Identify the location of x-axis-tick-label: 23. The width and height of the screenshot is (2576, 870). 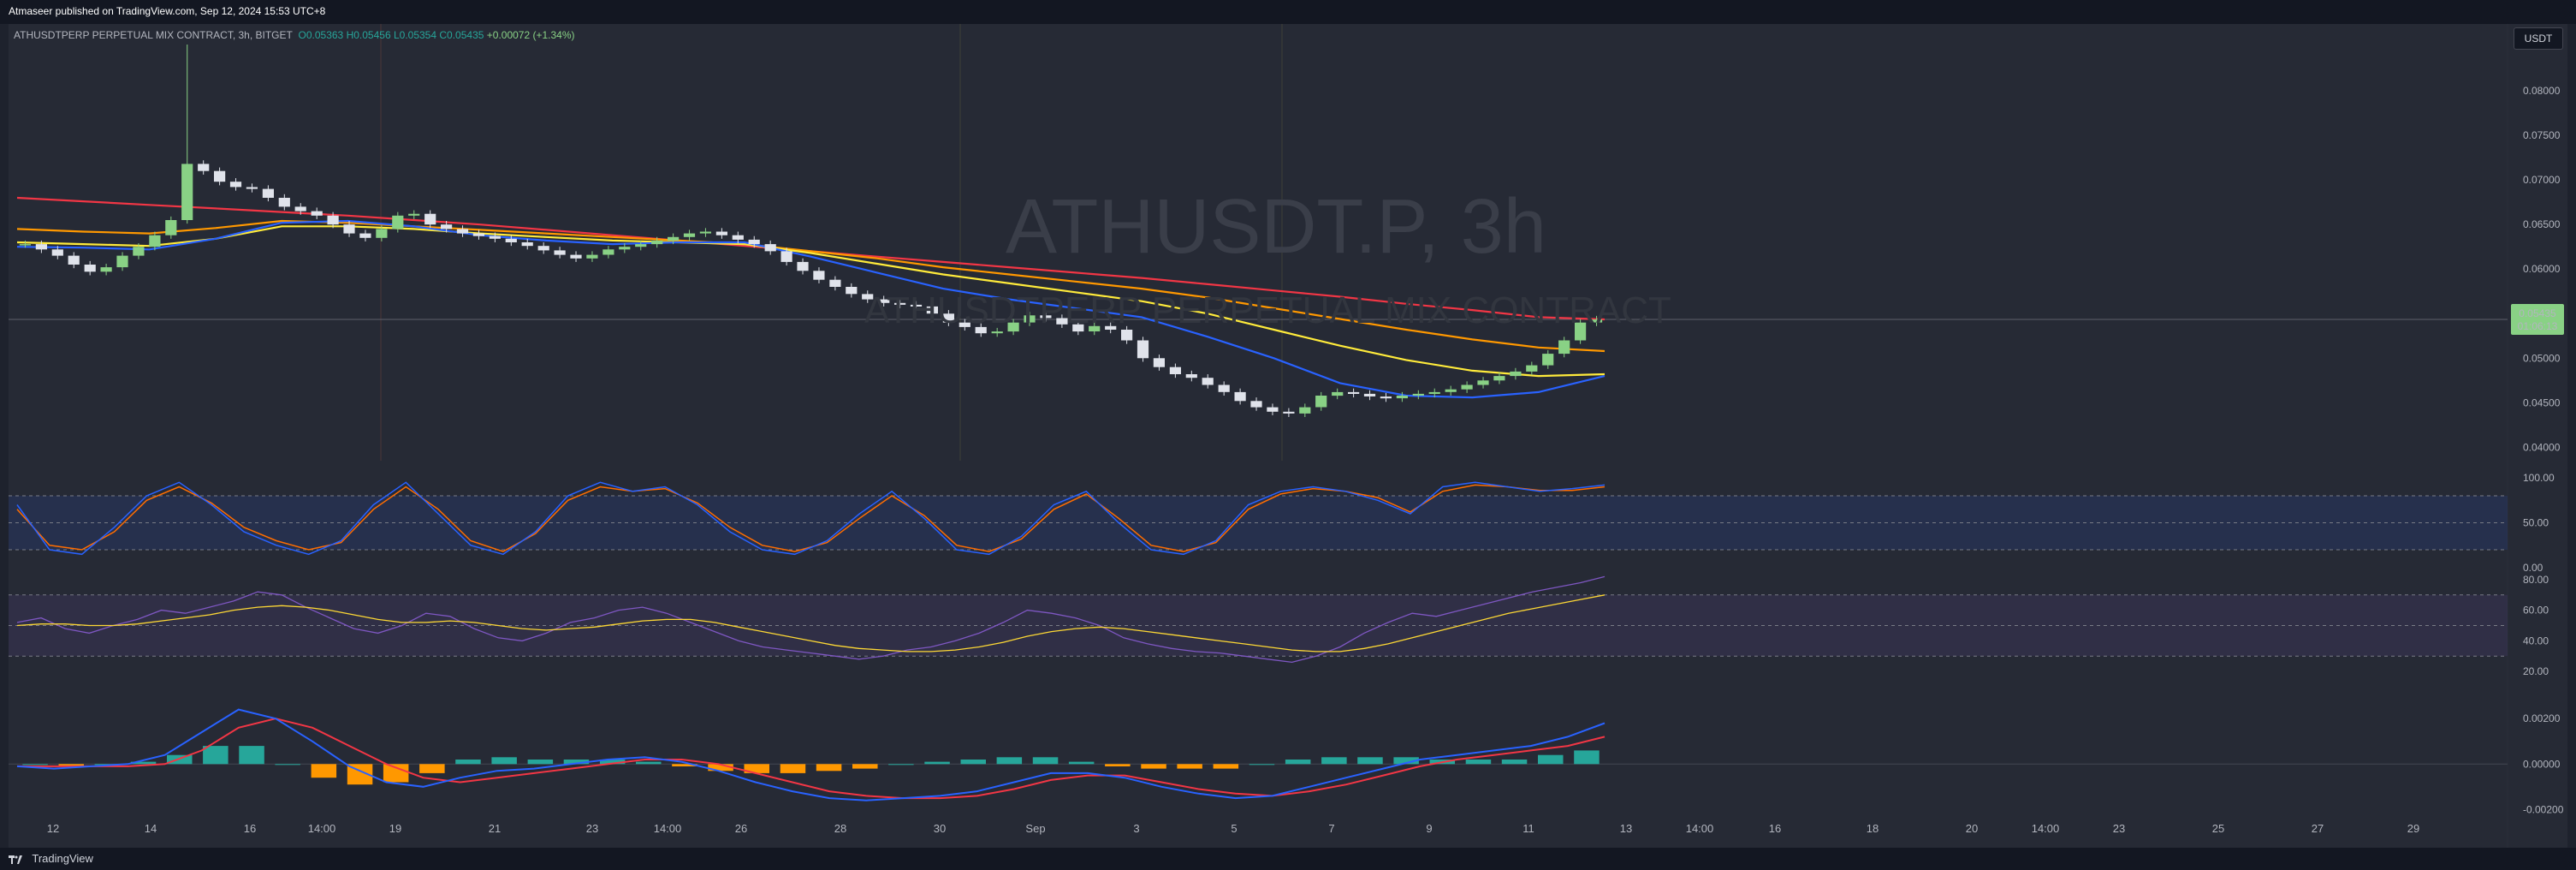
(592, 829).